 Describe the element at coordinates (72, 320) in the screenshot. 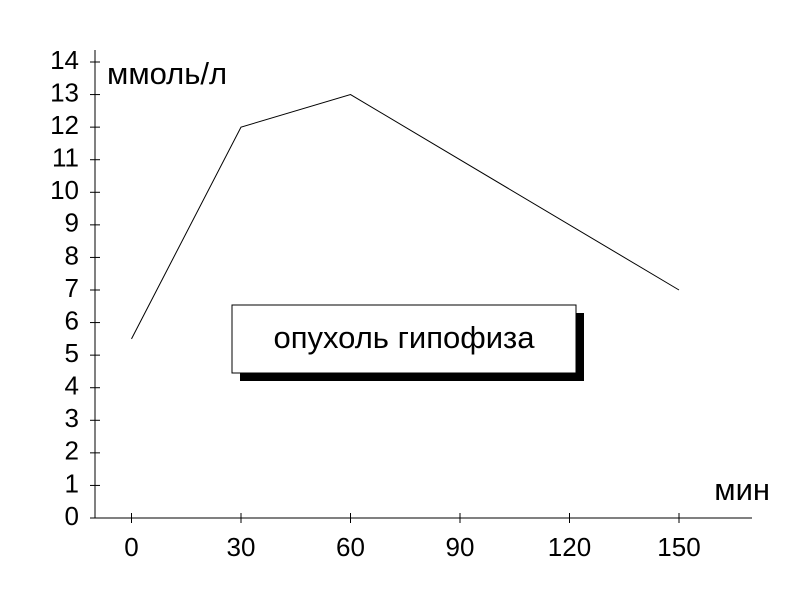

I see `y-tick-label: 6` at that location.